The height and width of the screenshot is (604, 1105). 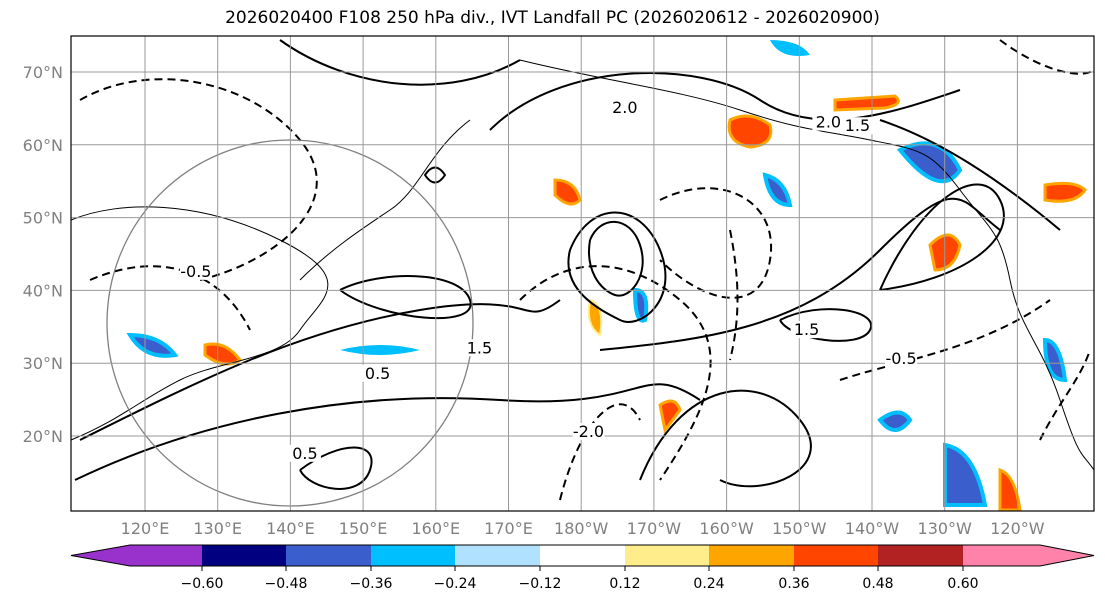 What do you see at coordinates (962, 584) in the screenshot?
I see `colorbar-tick-label: 0.60` at bounding box center [962, 584].